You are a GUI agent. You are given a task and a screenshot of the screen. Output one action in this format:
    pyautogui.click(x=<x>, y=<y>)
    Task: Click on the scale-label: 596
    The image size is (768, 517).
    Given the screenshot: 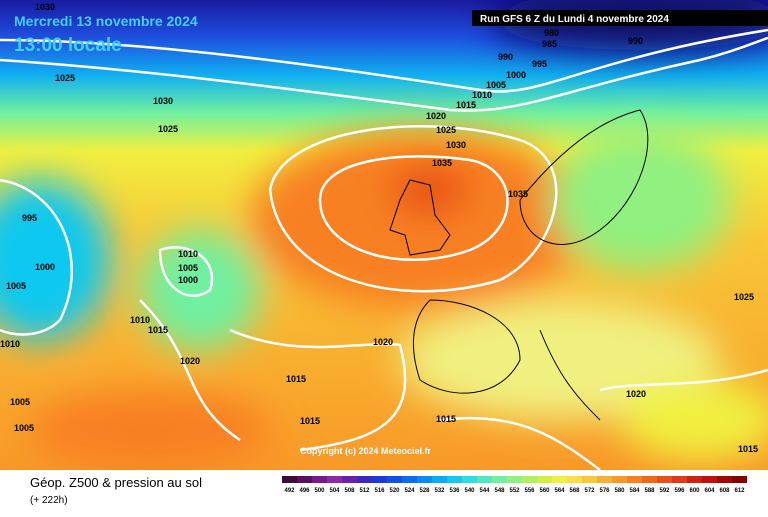 What is the action you would take?
    pyautogui.click(x=679, y=491)
    